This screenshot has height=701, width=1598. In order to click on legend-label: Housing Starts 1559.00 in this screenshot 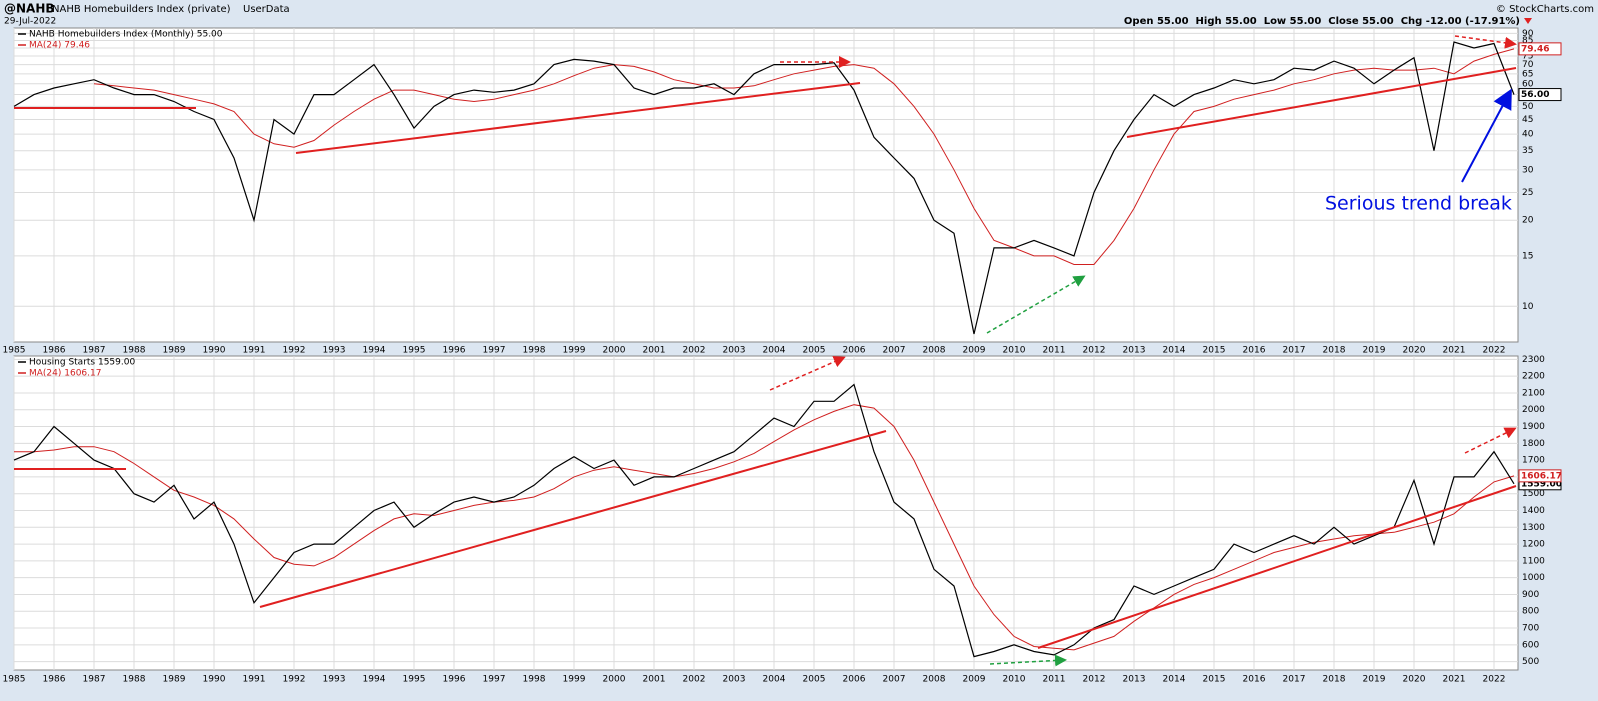, I will do `click(82, 363)`.